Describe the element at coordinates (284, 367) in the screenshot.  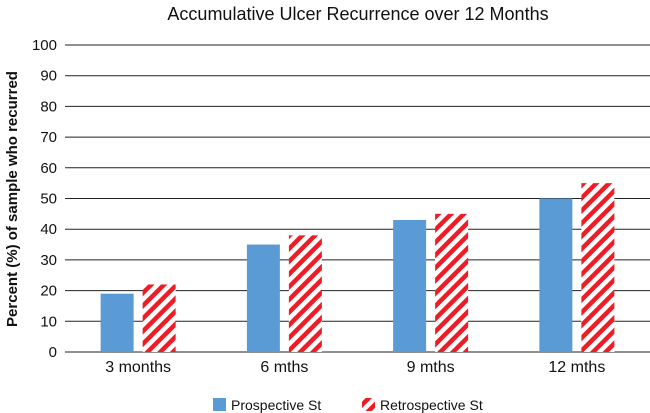
I see `x-tick-label: 6 mths` at that location.